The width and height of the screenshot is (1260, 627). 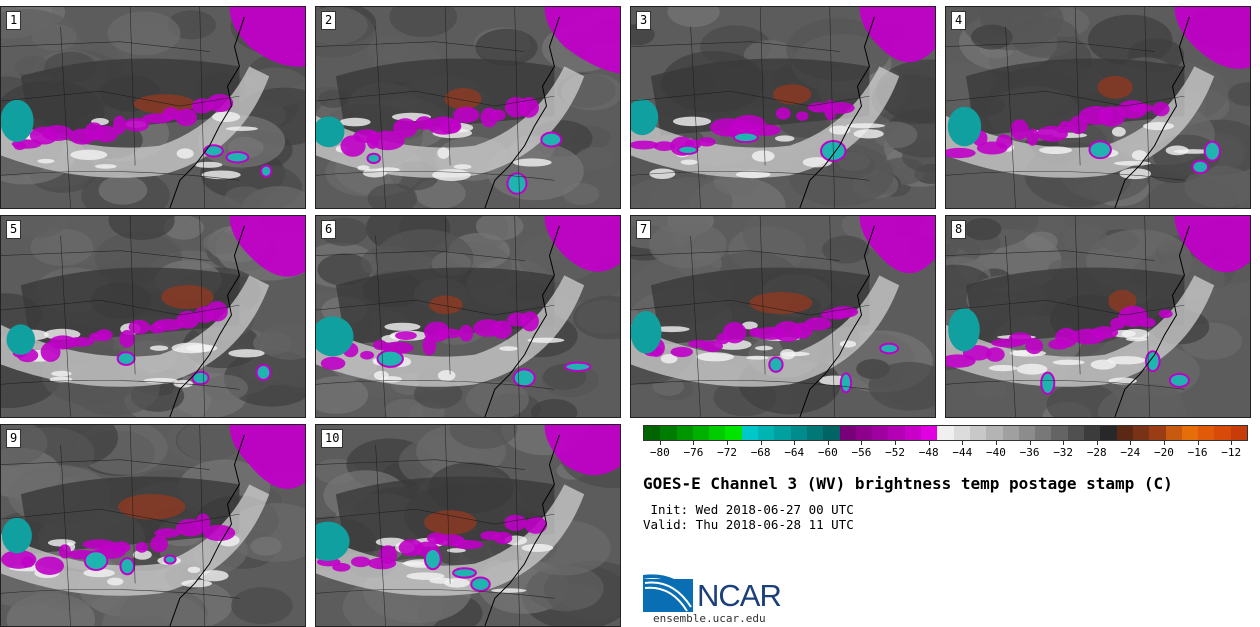 What do you see at coordinates (659, 452) in the screenshot?
I see `colorbar-tick-label: −80` at bounding box center [659, 452].